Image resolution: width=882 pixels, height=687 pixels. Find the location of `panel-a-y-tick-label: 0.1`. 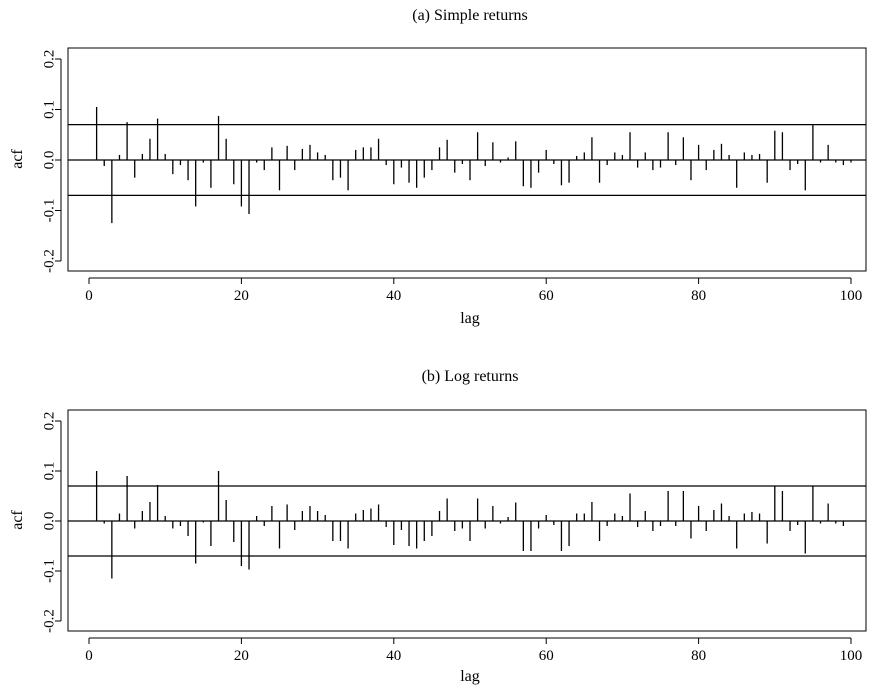

panel-a-y-tick-label: 0.1 is located at coordinates (49, 109).